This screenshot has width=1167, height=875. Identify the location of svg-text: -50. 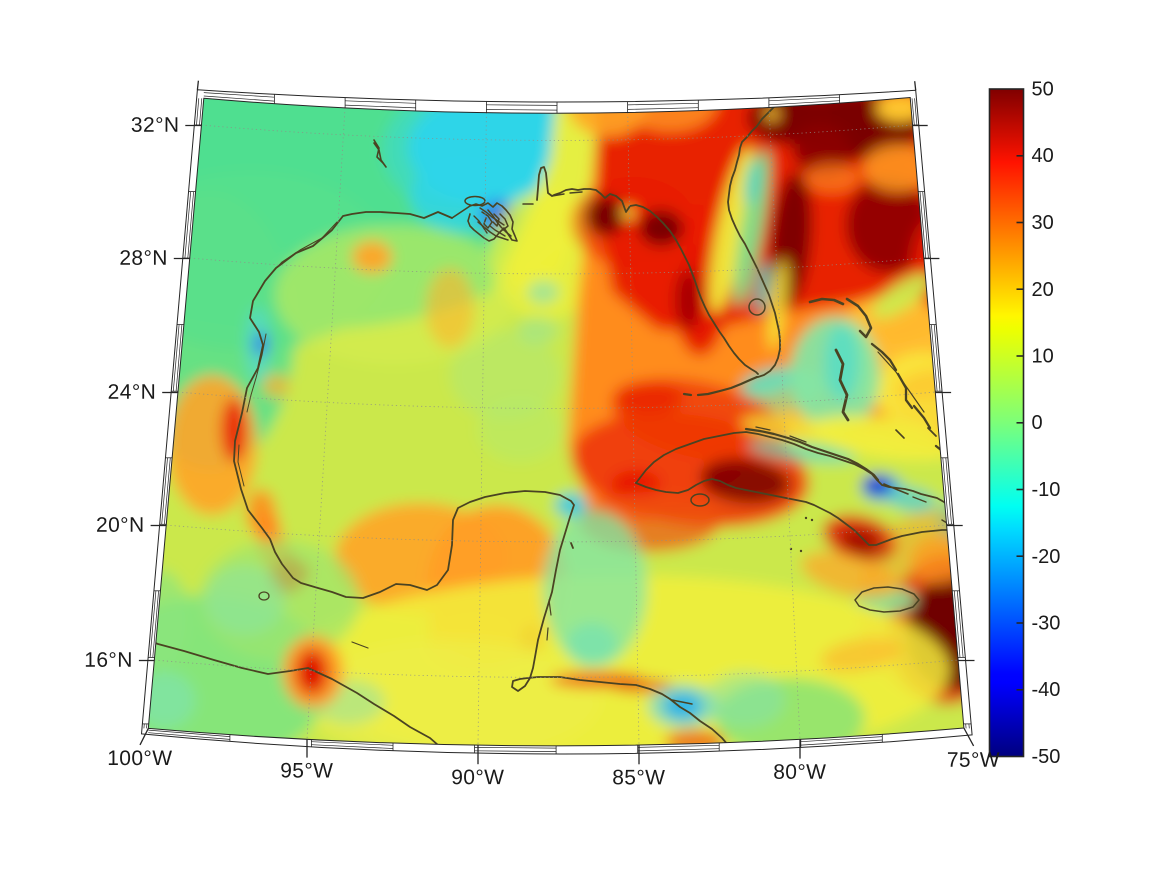
(1046, 757).